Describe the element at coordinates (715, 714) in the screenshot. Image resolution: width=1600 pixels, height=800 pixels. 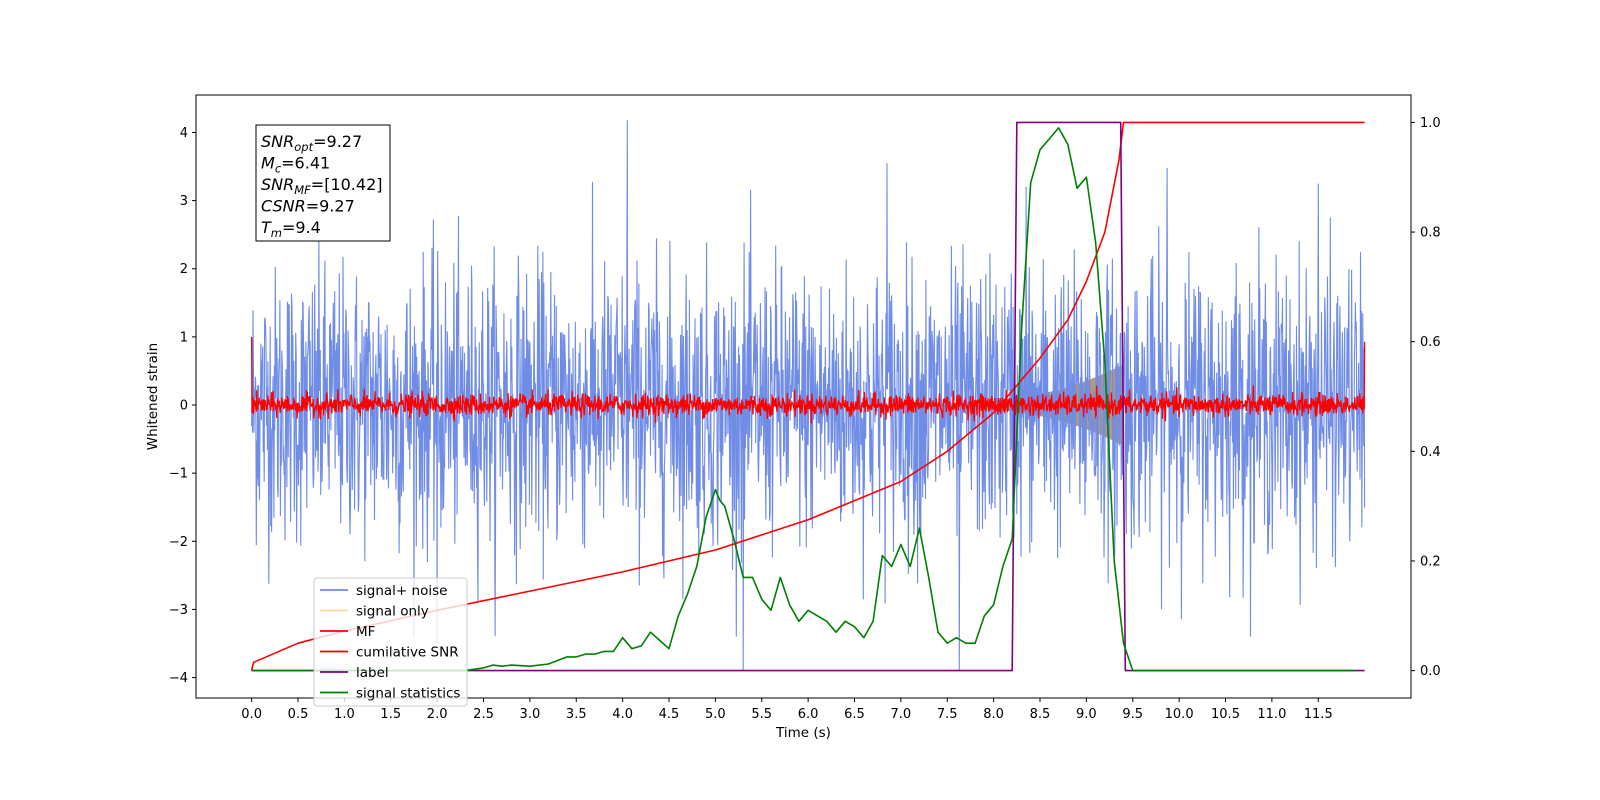
I see `x-tick-label: 5.0` at that location.